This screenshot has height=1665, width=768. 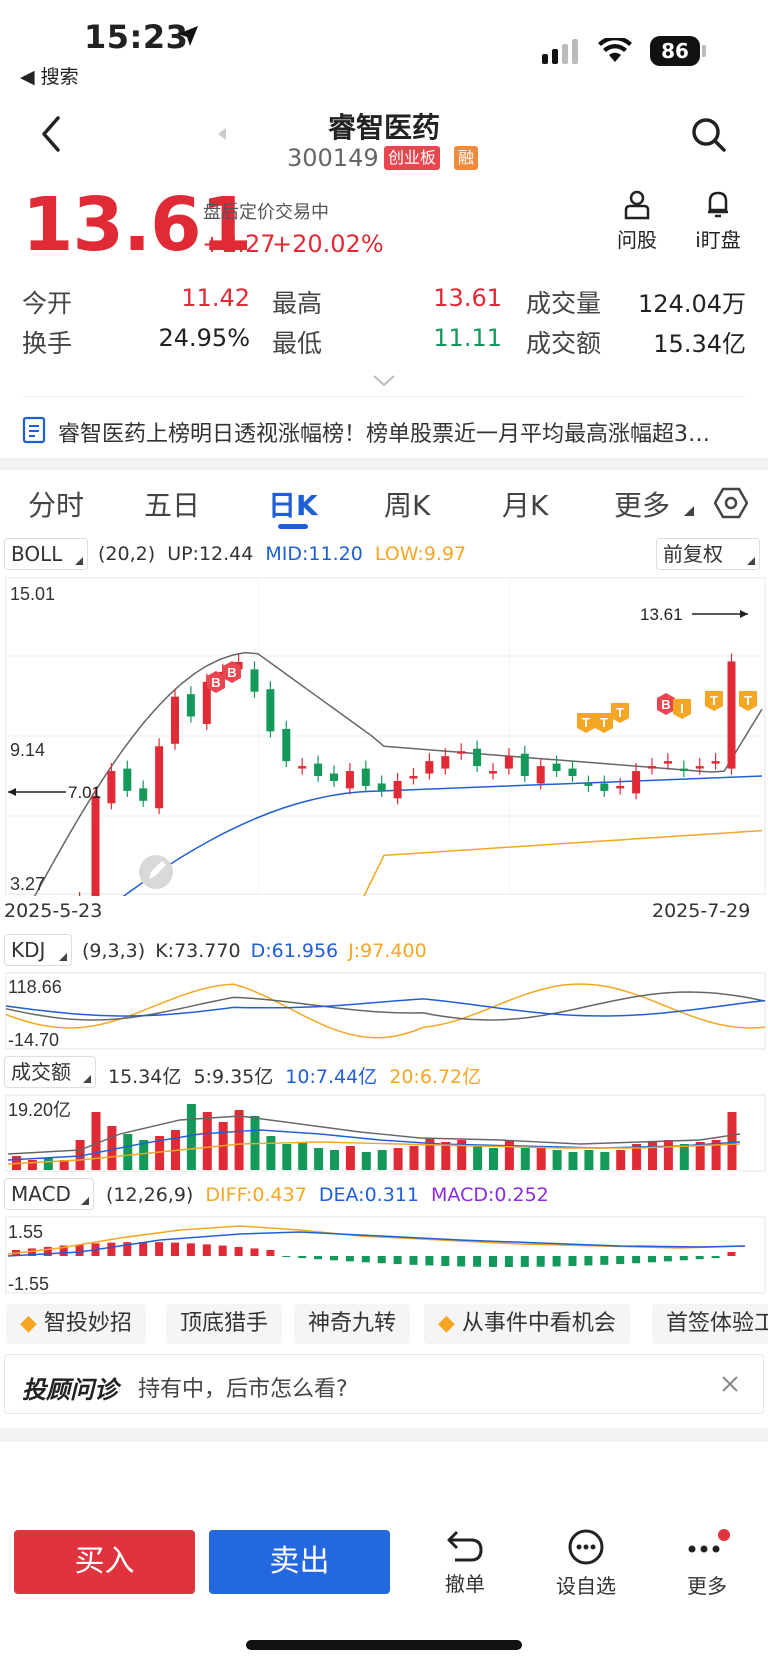 I want to click on watch-bell-icon, so click(x=718, y=204).